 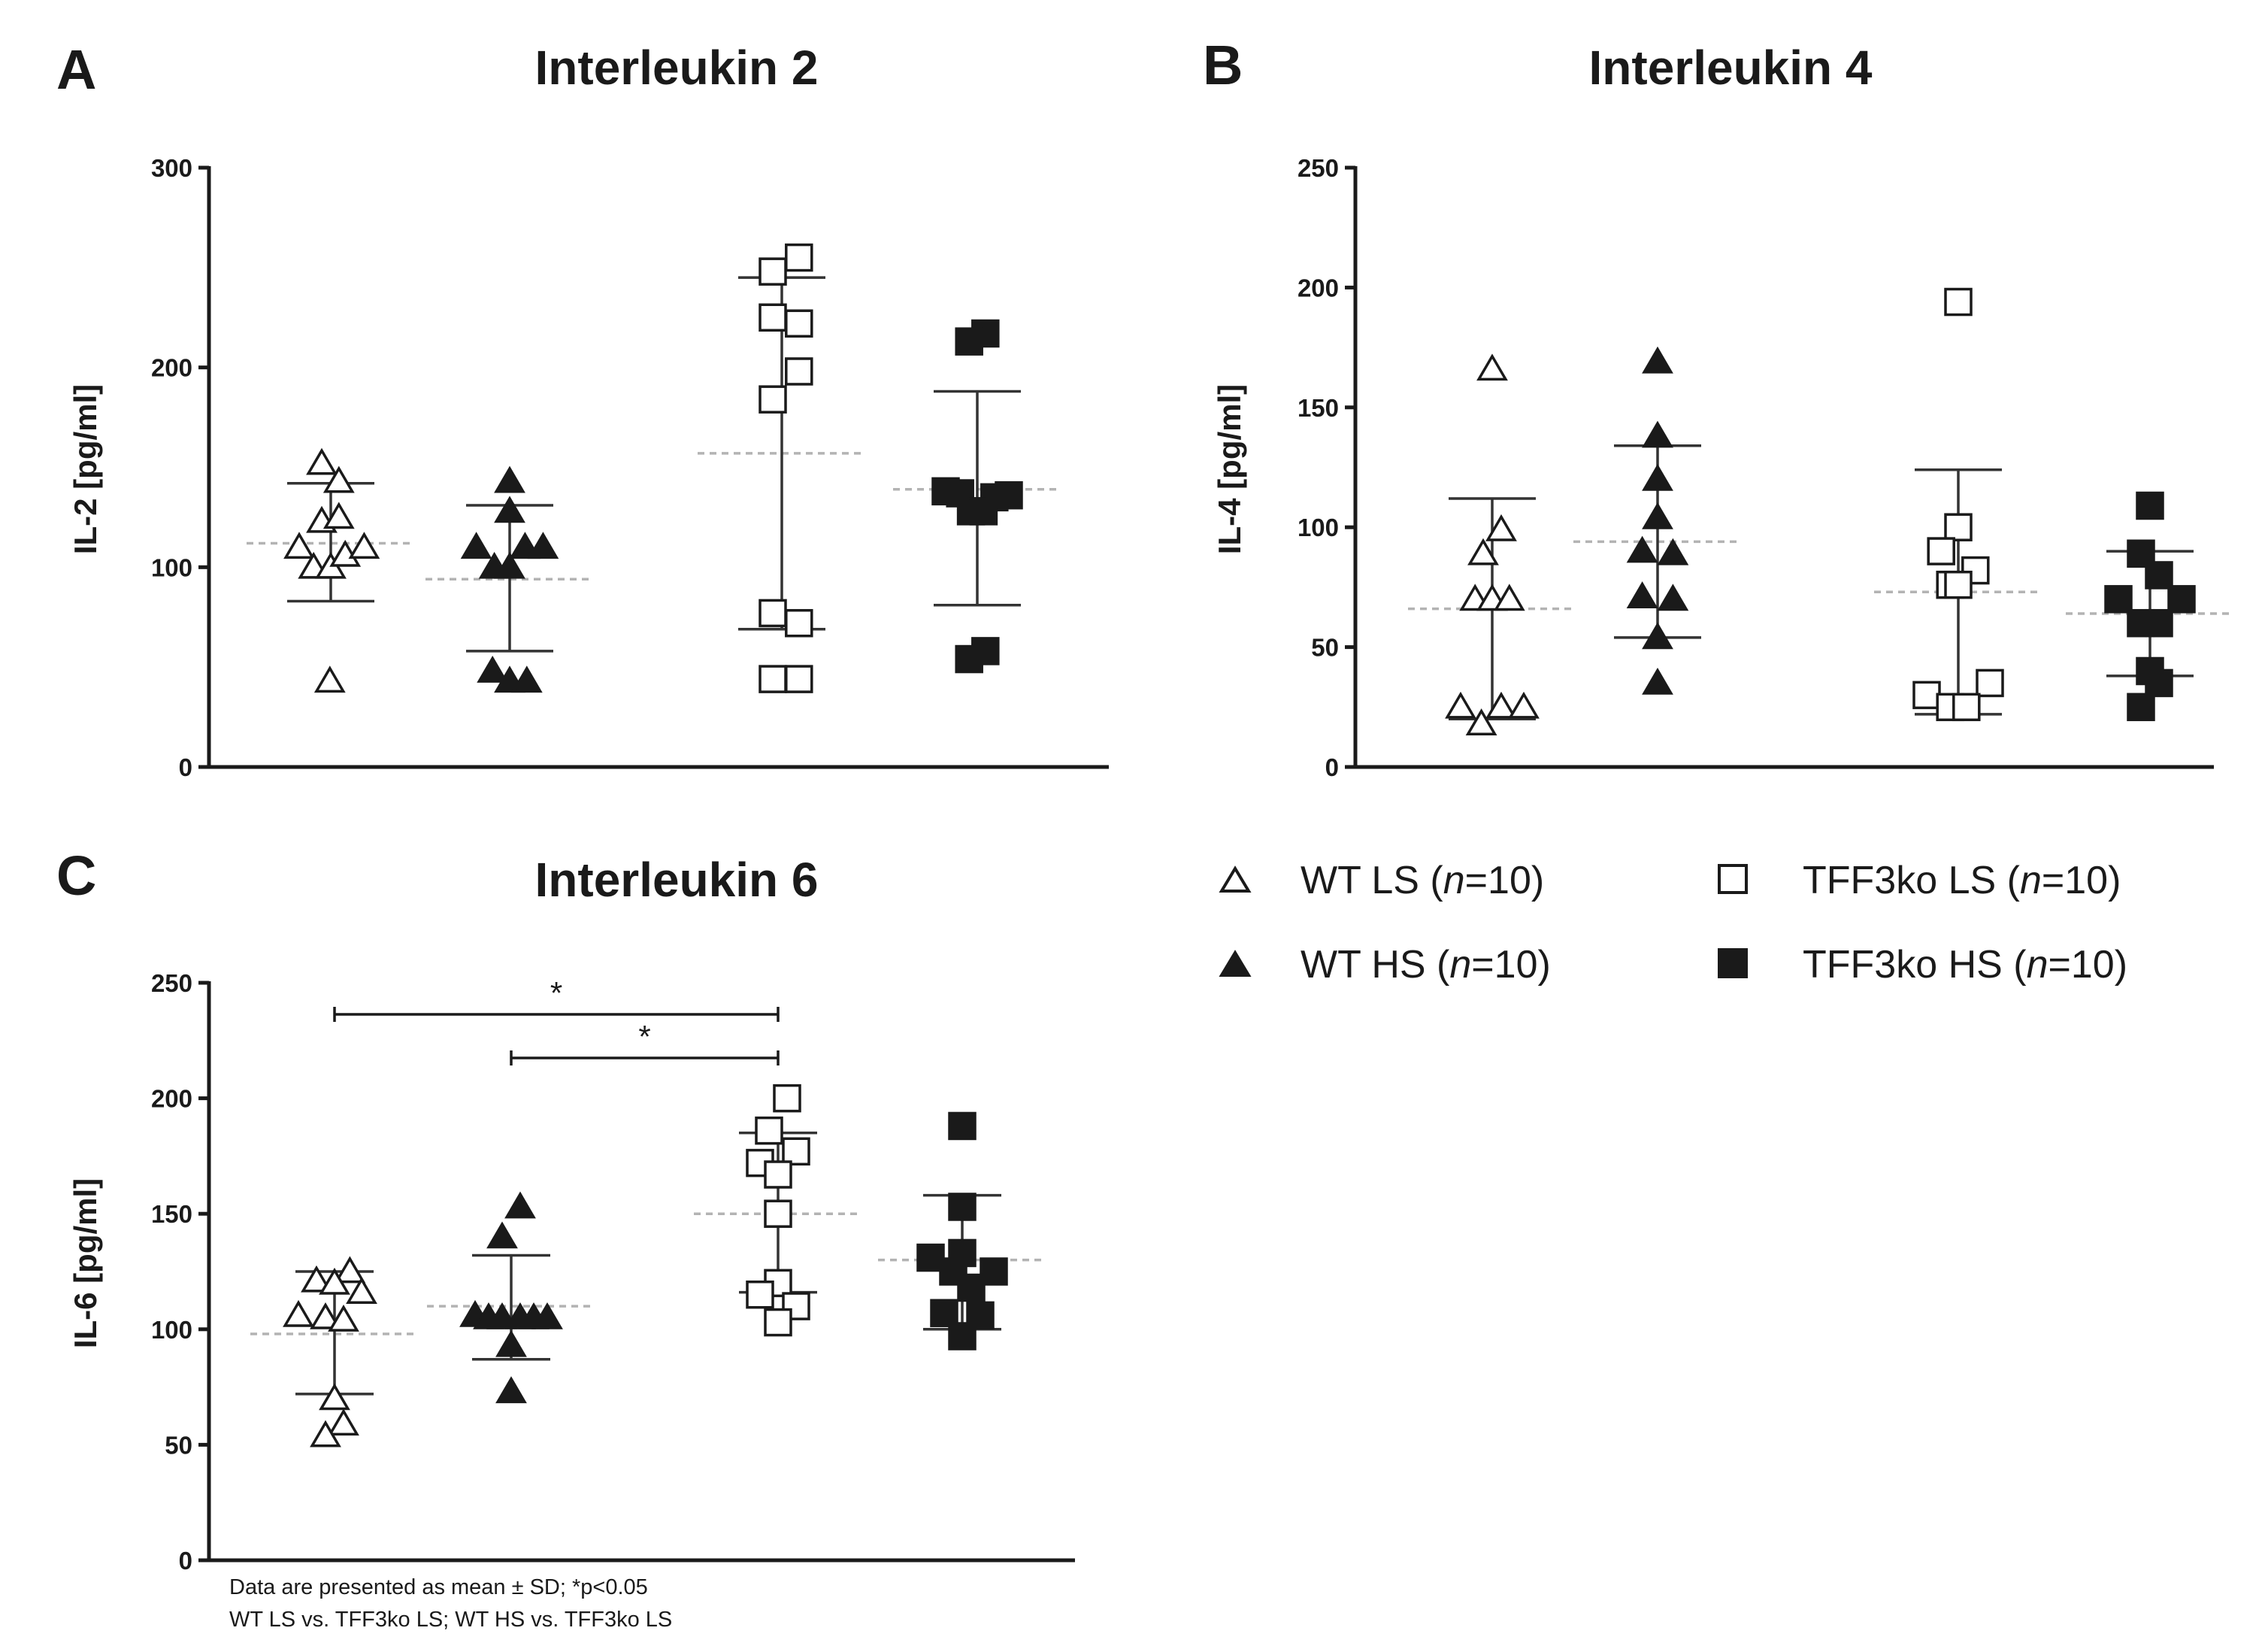 I want to click on legend-label-wt-ls: WT LS (n=10), so click(x=1422, y=880).